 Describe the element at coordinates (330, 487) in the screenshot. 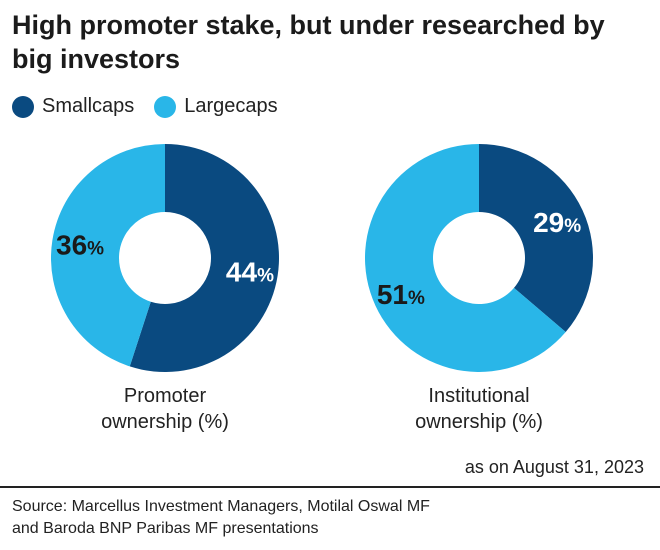

I see `footer-divider` at that location.